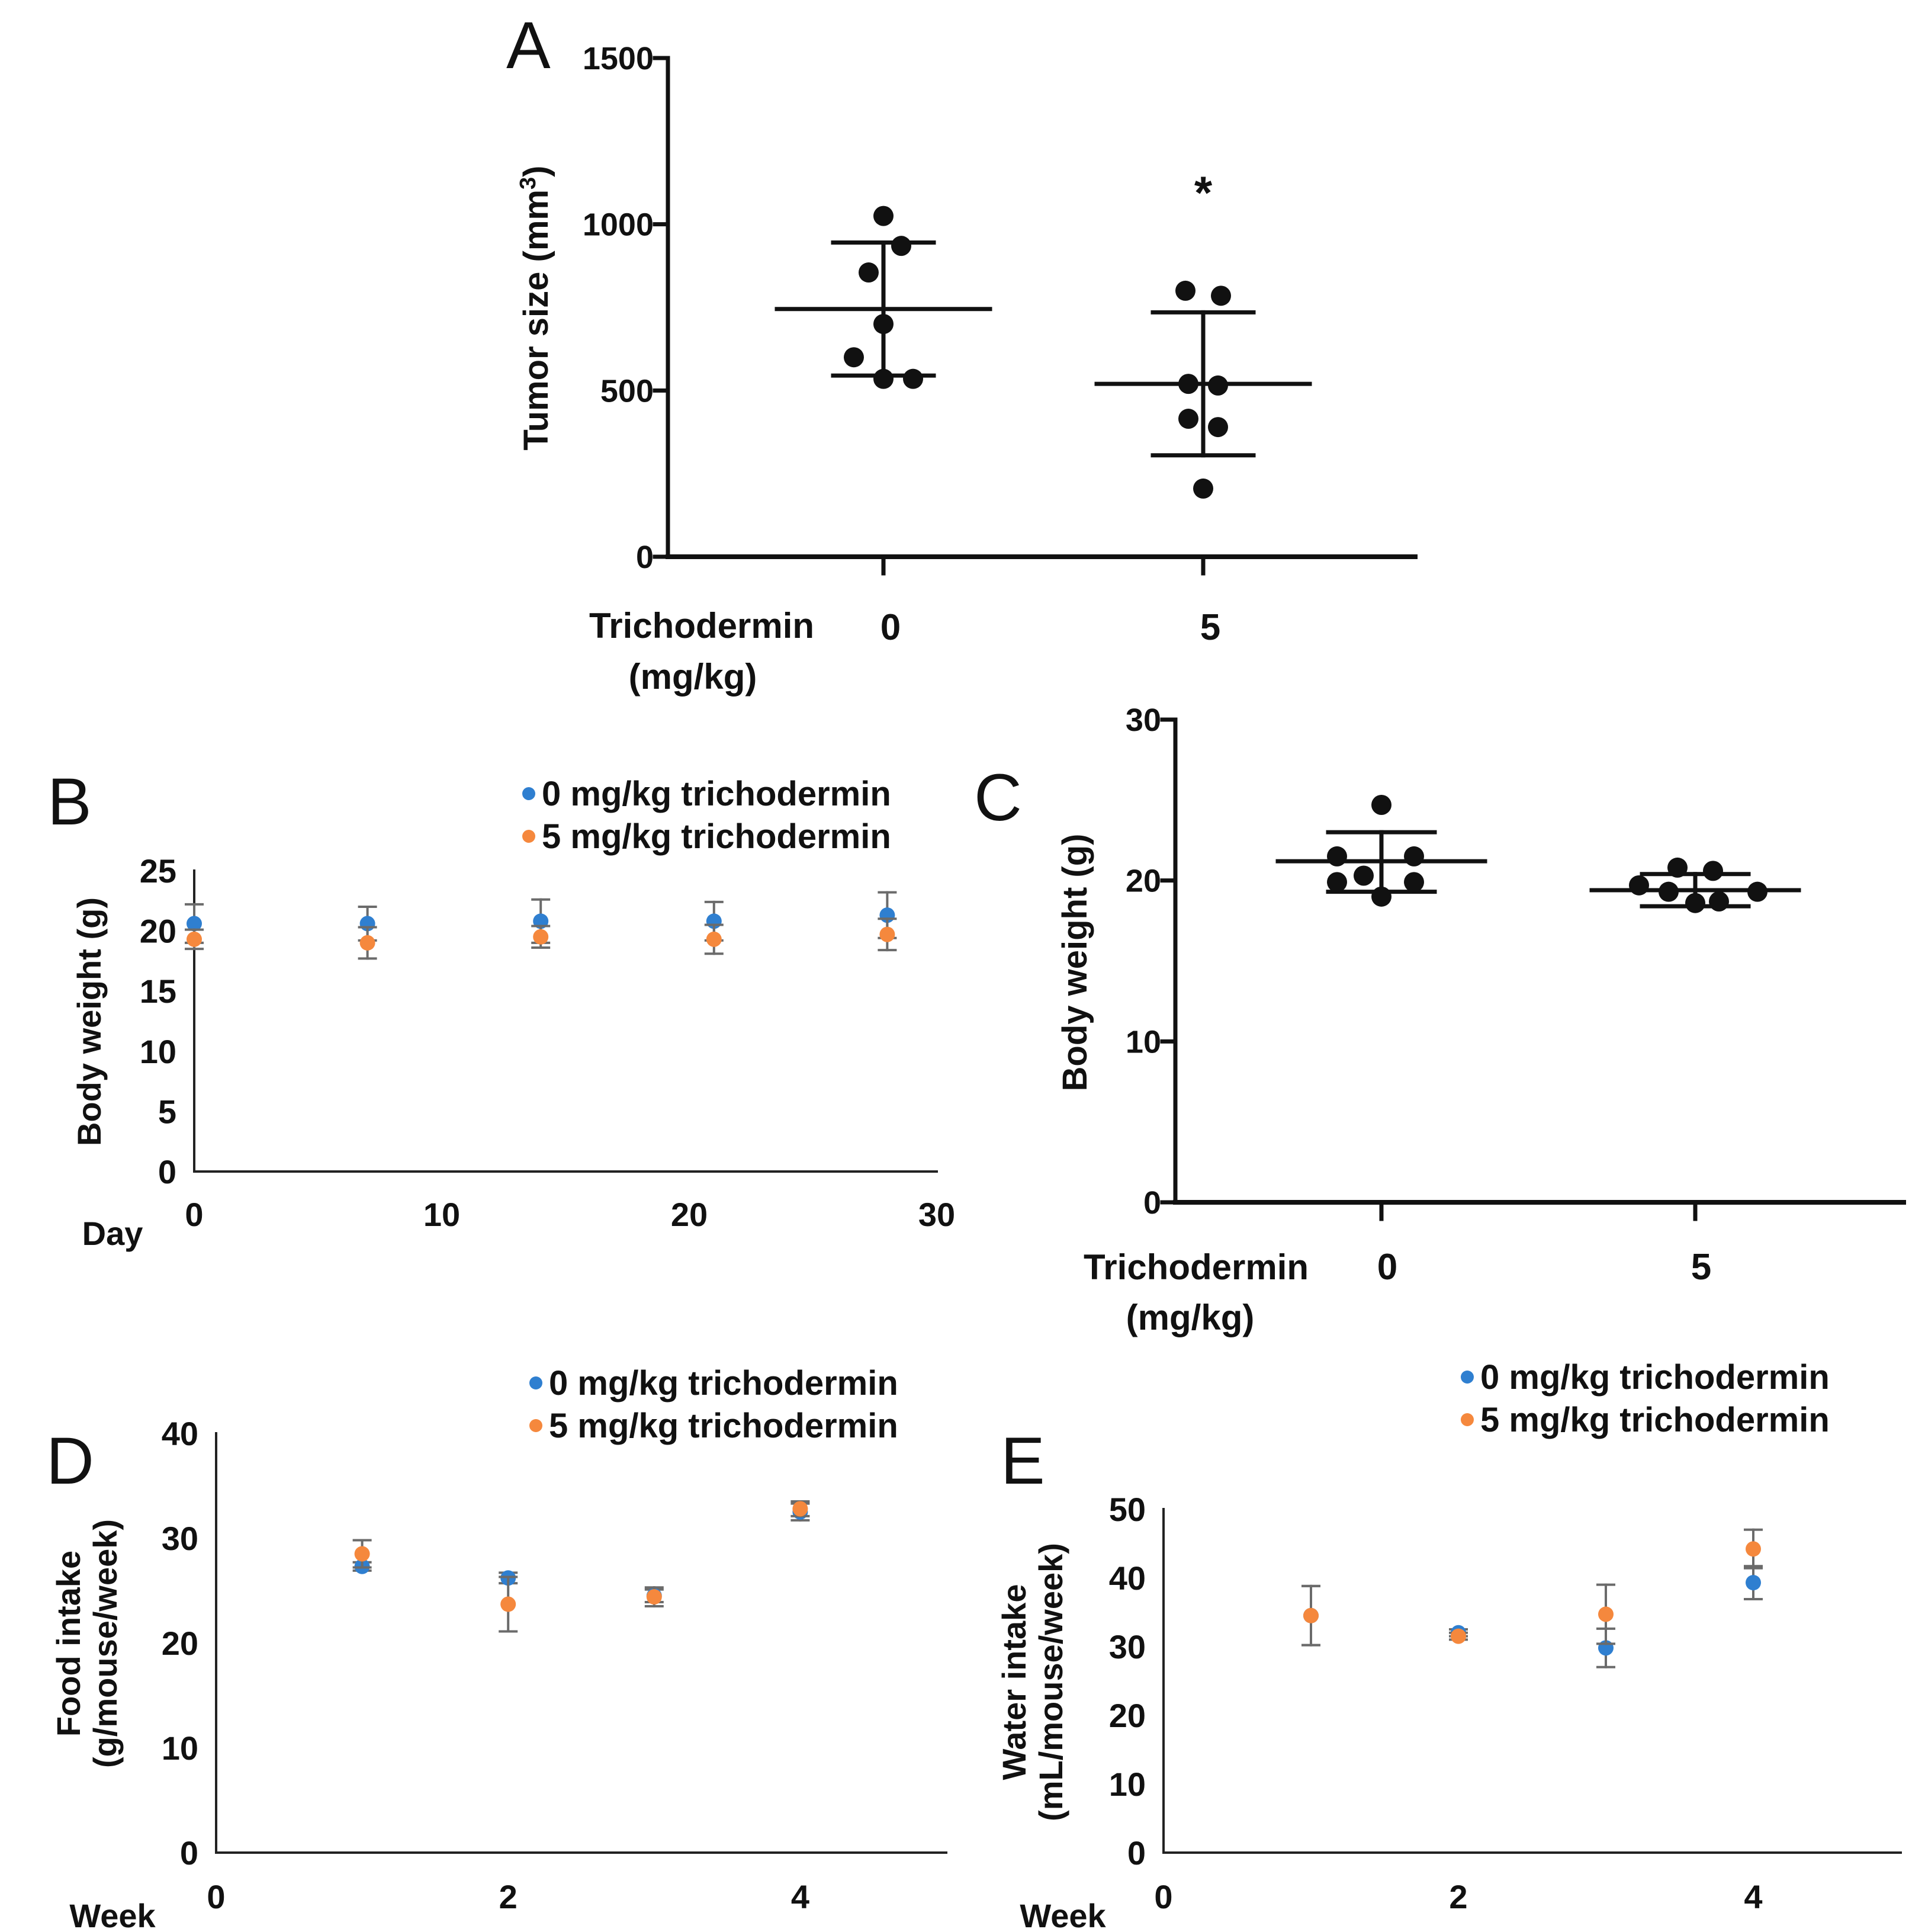 The width and height of the screenshot is (1925, 1932). I want to click on y-tick-label-e: 30, so click(1127, 1646).